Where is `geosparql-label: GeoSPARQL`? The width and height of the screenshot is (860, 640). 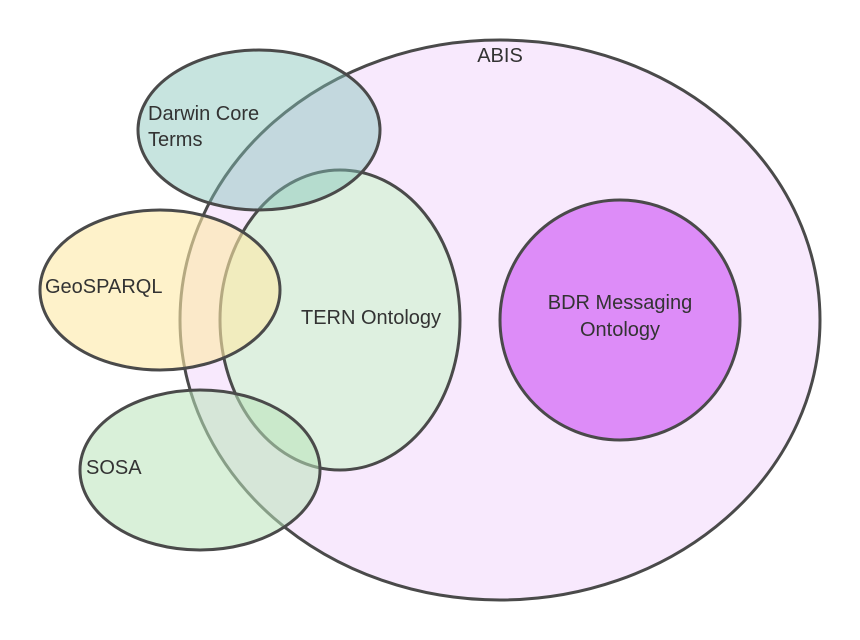 geosparql-label: GeoSPARQL is located at coordinates (103, 287).